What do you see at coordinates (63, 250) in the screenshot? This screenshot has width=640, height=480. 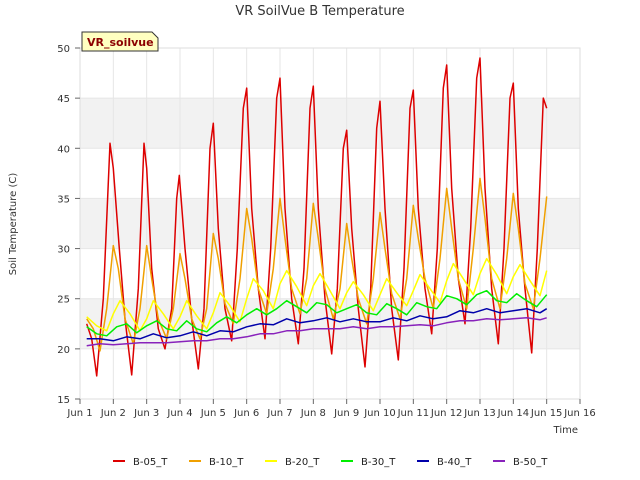 I see `y-tick-label: 30` at bounding box center [63, 250].